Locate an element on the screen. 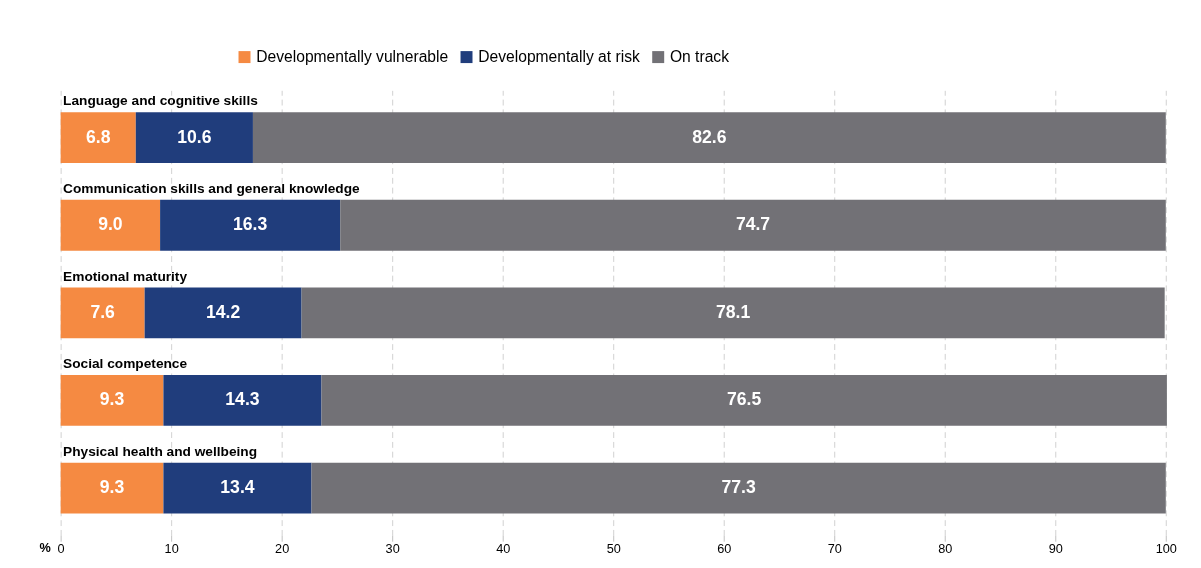 Image resolution: width=1201 pixels, height=568 pixels. data-label: 14.2 is located at coordinates (223, 311).